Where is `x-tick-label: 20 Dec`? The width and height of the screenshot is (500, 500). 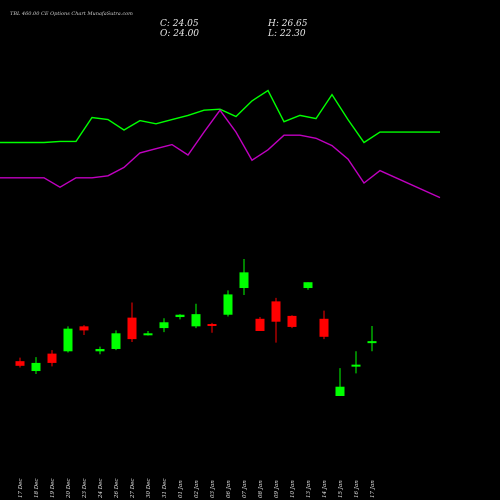
x-tick-label: 20 Dec is located at coordinates (69, 489).